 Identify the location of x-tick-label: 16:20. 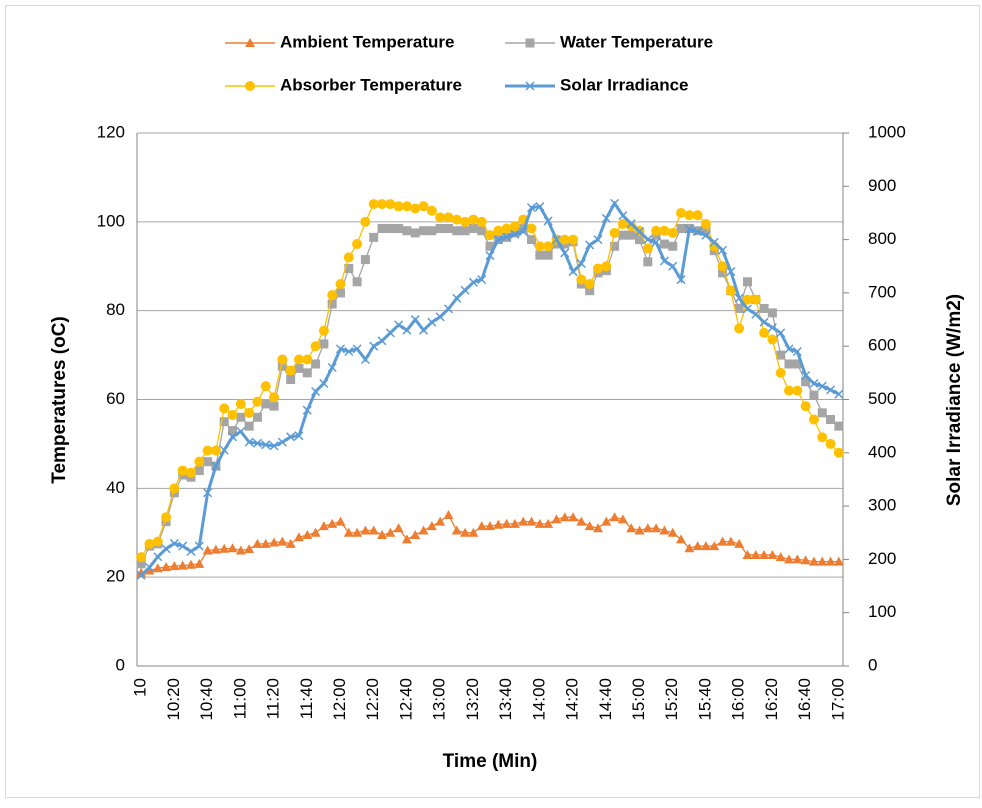
(771, 699).